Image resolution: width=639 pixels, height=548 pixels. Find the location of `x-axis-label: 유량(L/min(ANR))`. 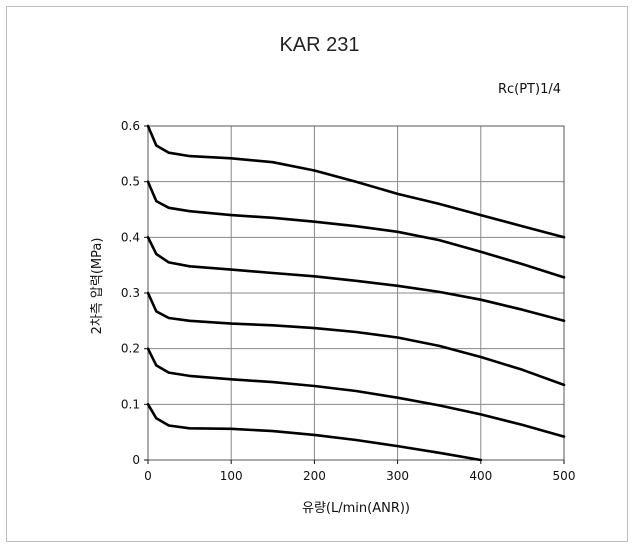

x-axis-label: 유량(L/min(ANR)) is located at coordinates (356, 508).